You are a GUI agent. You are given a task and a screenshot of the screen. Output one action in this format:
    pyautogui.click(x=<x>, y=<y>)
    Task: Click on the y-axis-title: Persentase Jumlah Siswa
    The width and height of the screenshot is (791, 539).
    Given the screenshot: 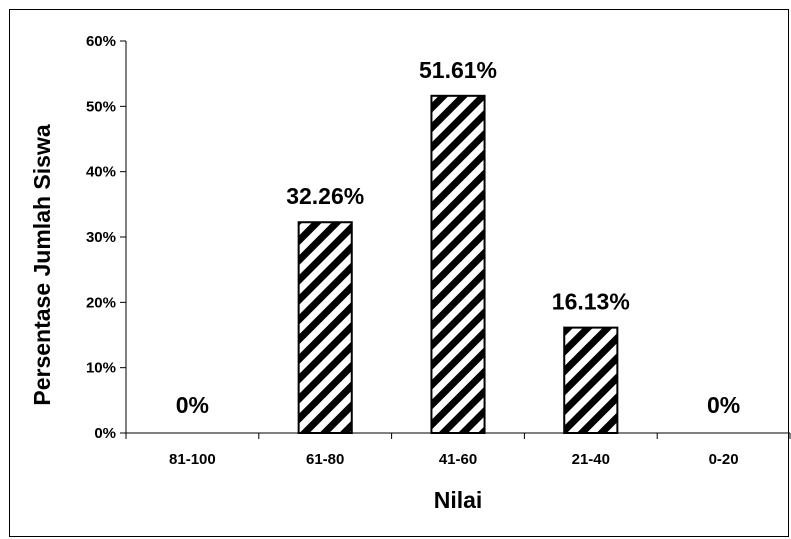 What is the action you would take?
    pyautogui.click(x=42, y=264)
    